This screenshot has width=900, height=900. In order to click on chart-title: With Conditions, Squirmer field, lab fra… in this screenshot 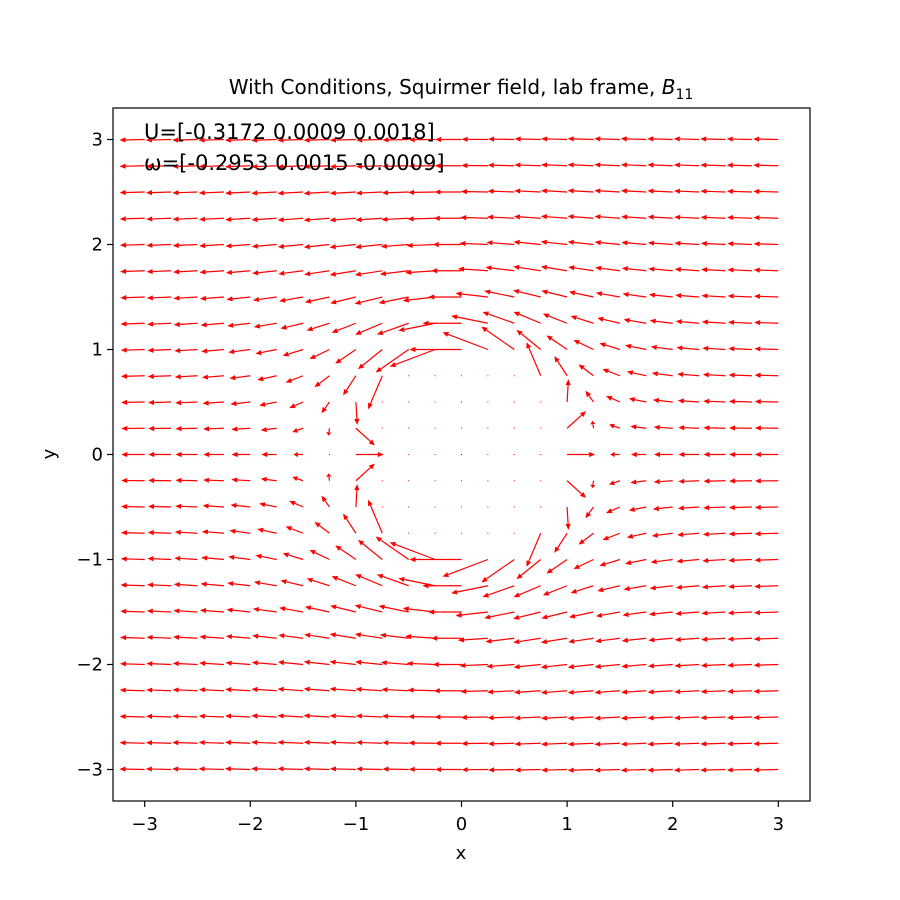, I will do `click(461, 89)`.